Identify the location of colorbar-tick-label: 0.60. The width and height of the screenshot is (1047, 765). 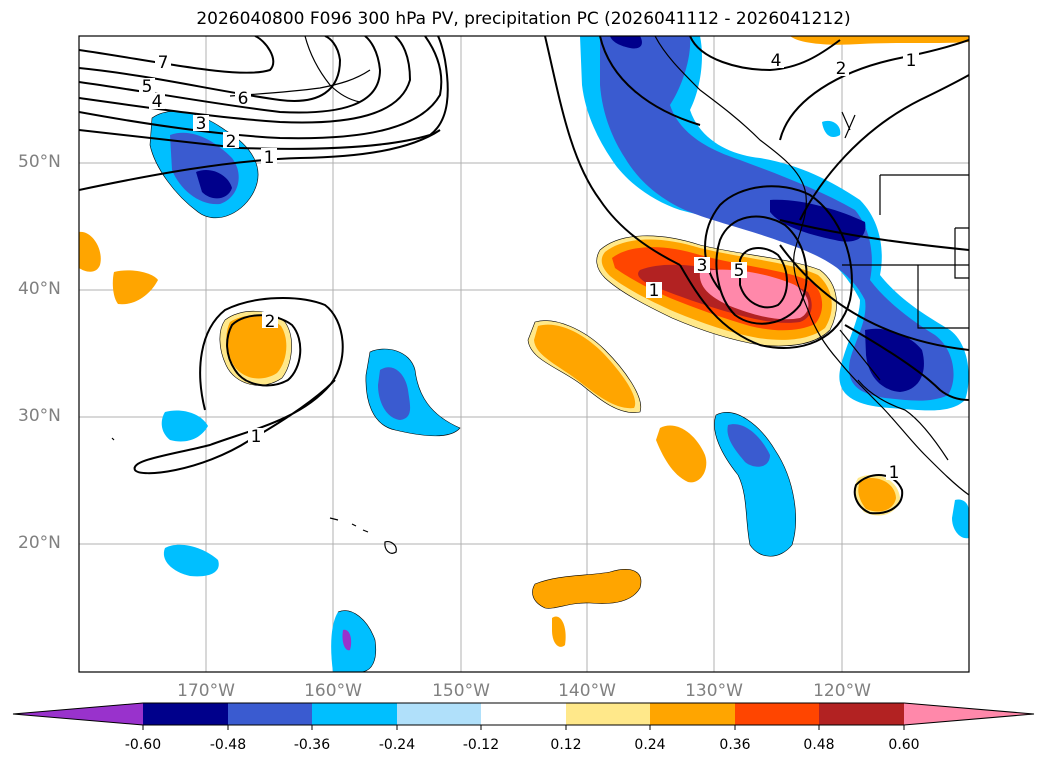
(904, 745).